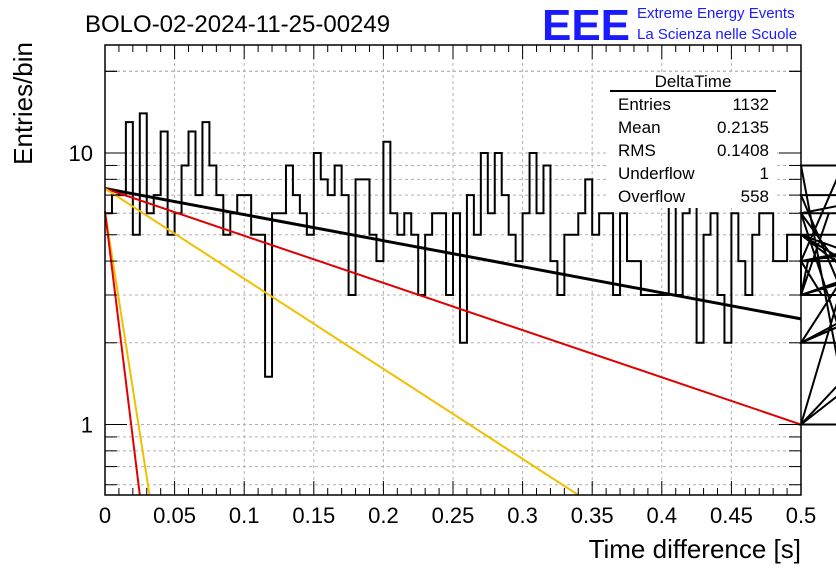  Describe the element at coordinates (81, 153) in the screenshot. I see `y-tick-label: 10` at that location.